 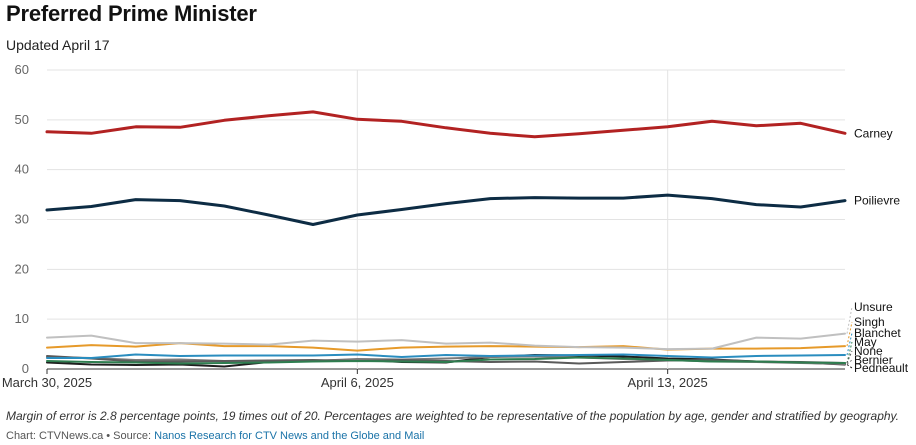 I want to click on series-line-unsure, so click(x=446, y=341).